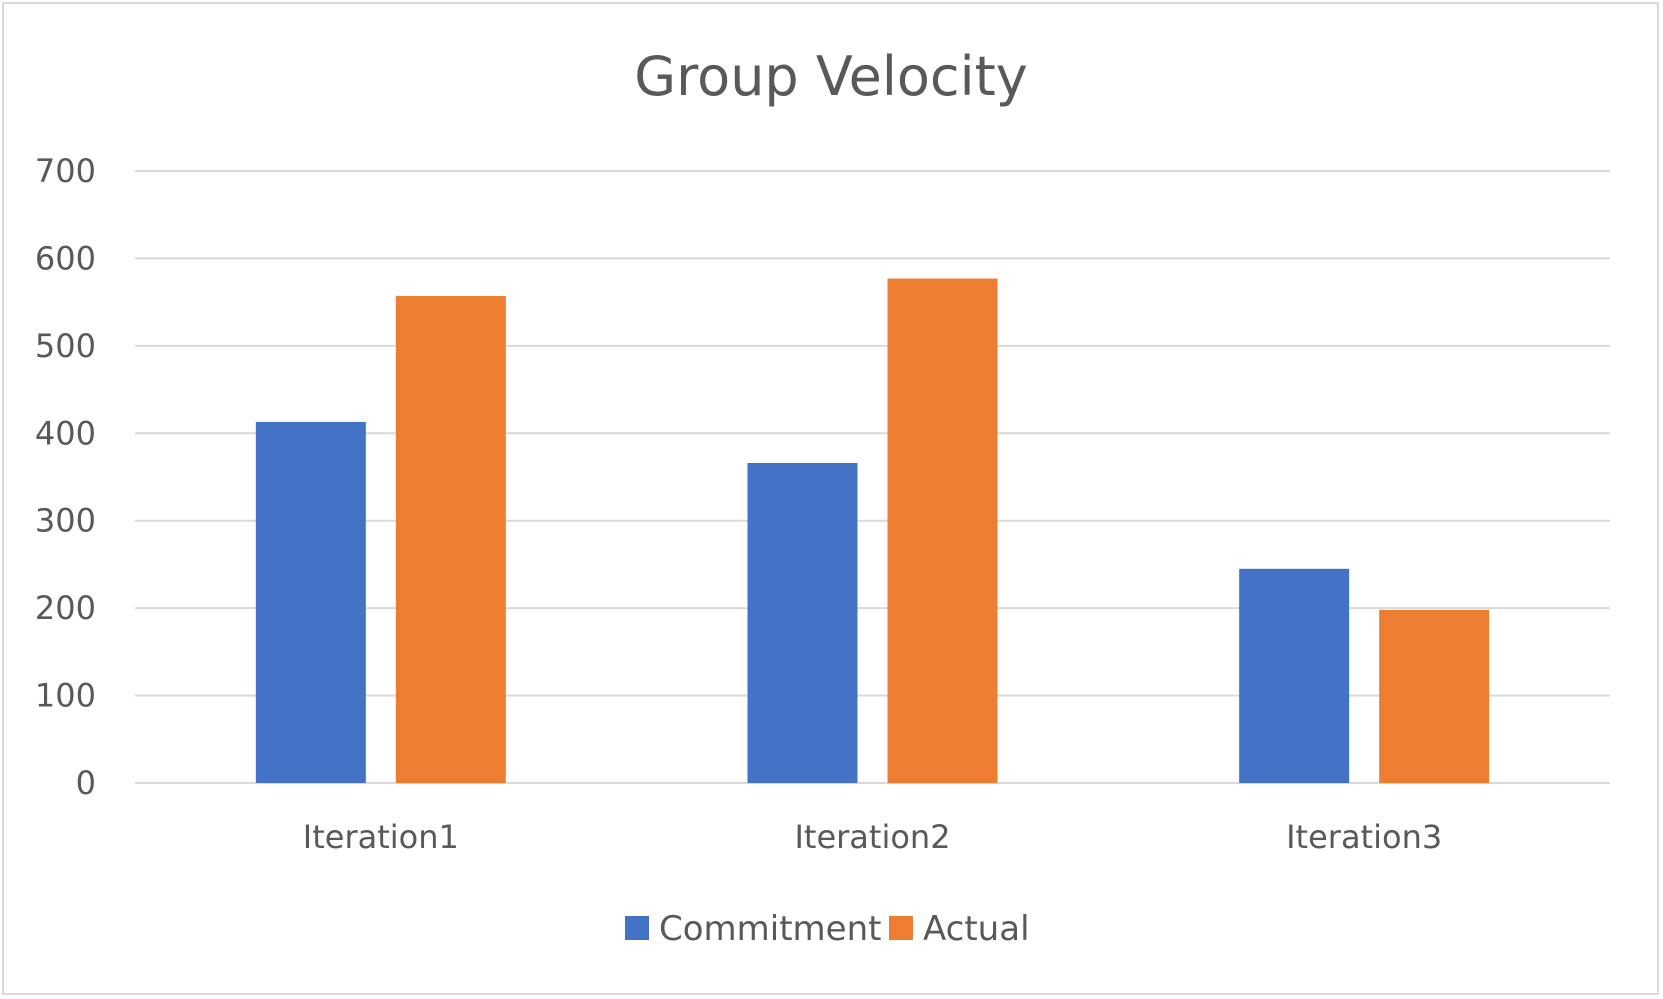 This screenshot has height=999, width=1663. Describe the element at coordinates (637, 928) in the screenshot. I see `legend-swatch-commitment` at that location.